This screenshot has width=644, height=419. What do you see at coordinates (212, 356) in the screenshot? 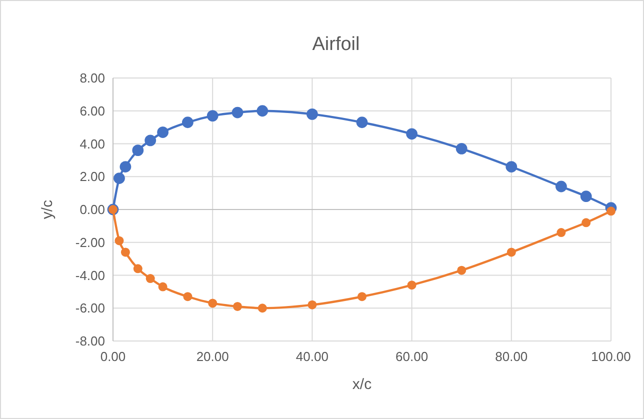
I see `x-tick-label: 20.00` at bounding box center [212, 356].